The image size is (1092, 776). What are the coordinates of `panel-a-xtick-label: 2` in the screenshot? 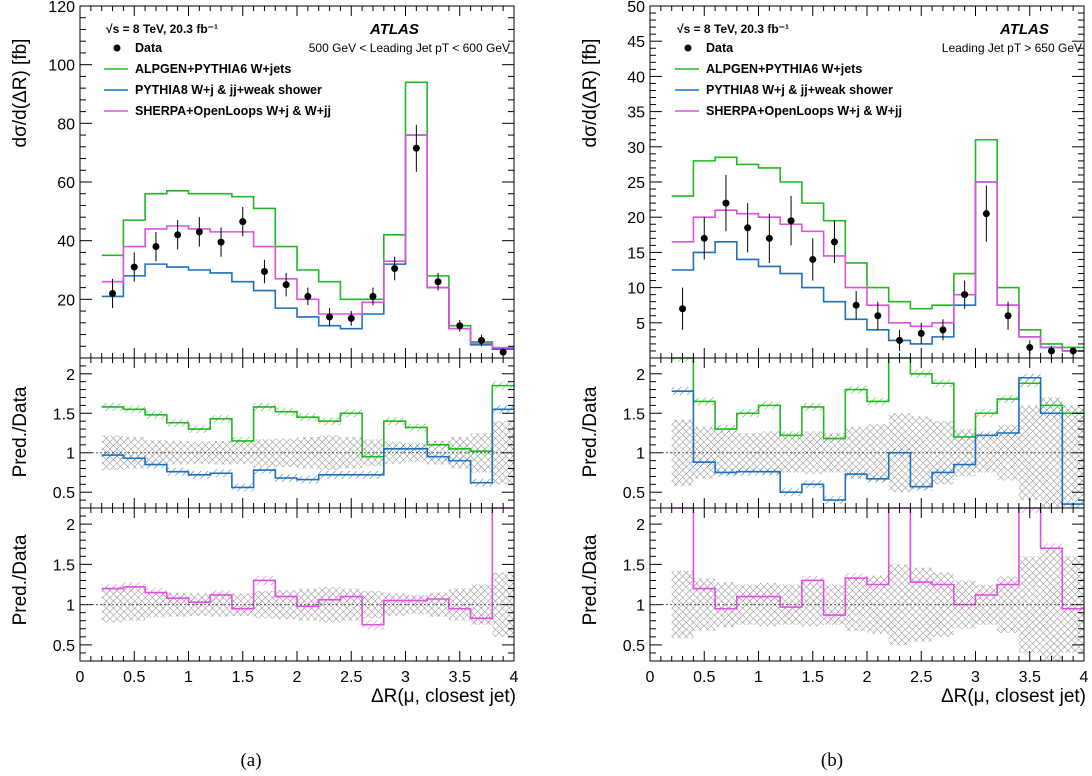 It's located at (297, 677).